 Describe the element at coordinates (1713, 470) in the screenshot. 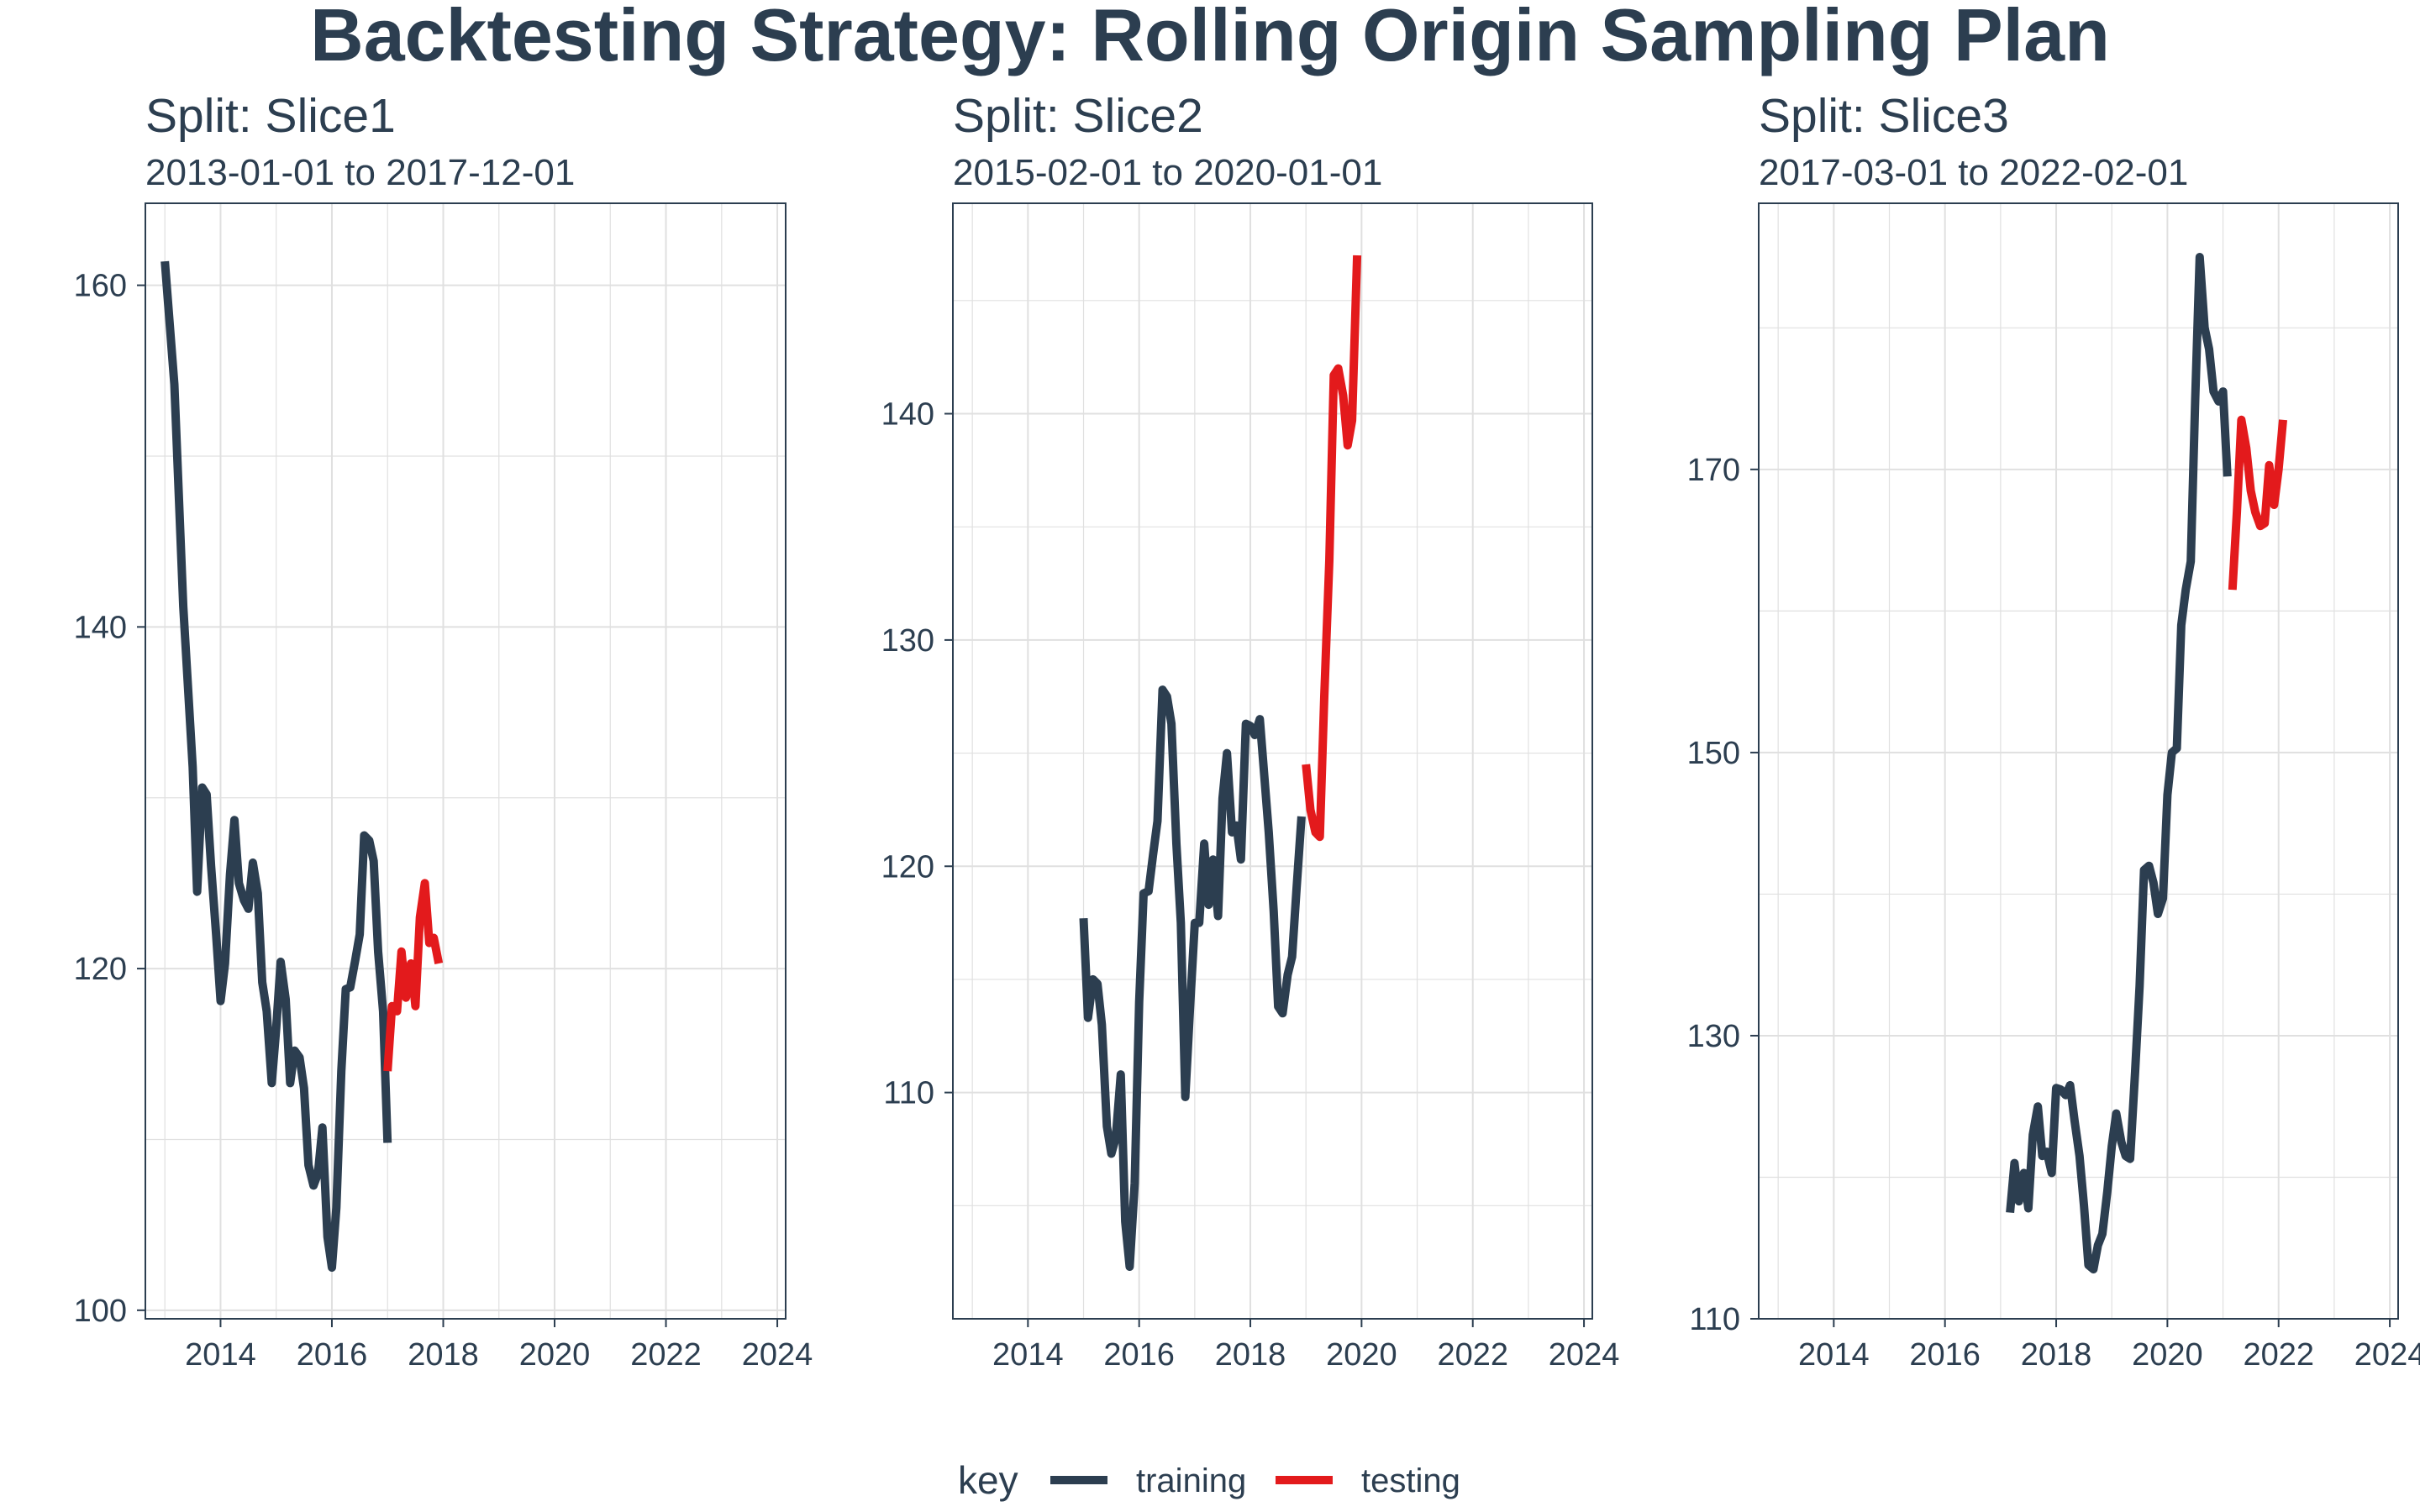

I see `y-tick-label: 170` at that location.